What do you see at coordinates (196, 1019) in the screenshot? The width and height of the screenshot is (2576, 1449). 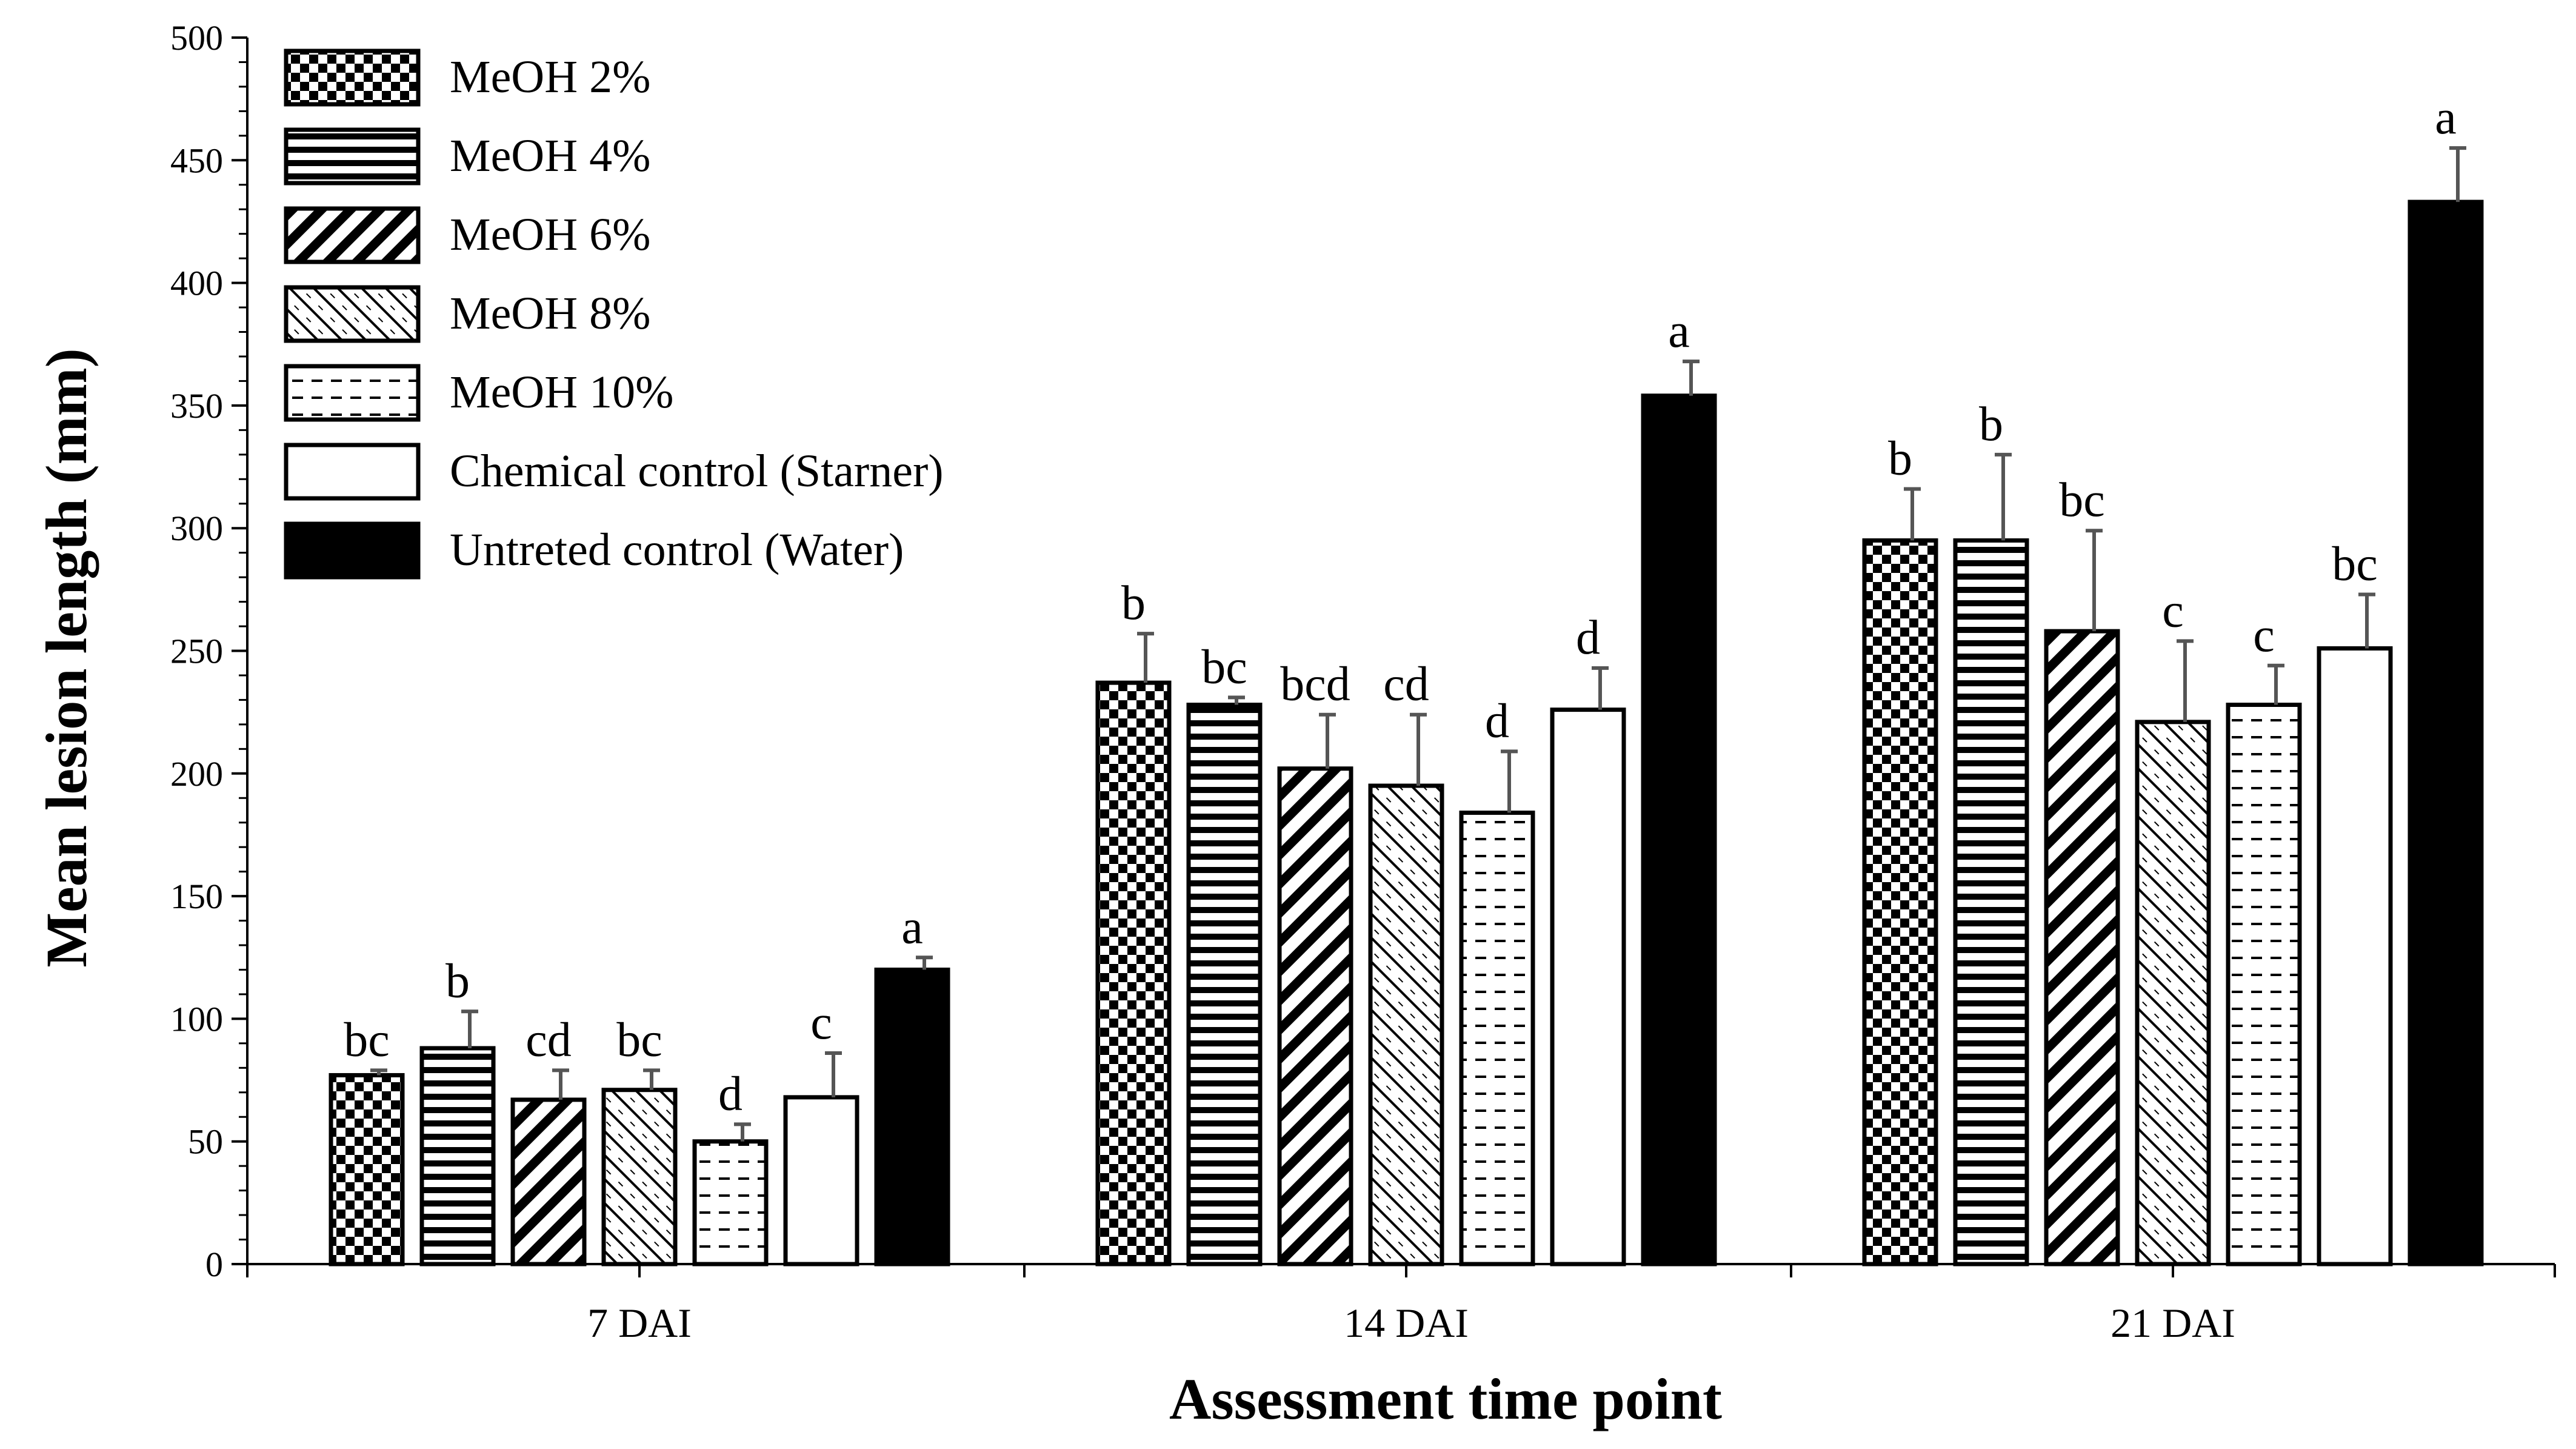 I see `y-tick-label: 100` at bounding box center [196, 1019].